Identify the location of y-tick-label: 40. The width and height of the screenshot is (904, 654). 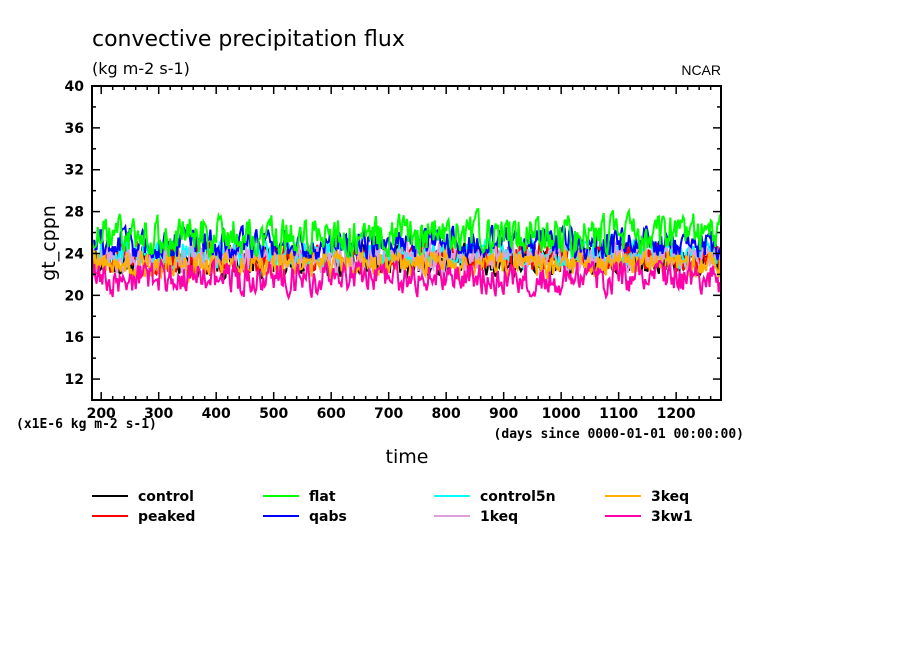
(75, 87).